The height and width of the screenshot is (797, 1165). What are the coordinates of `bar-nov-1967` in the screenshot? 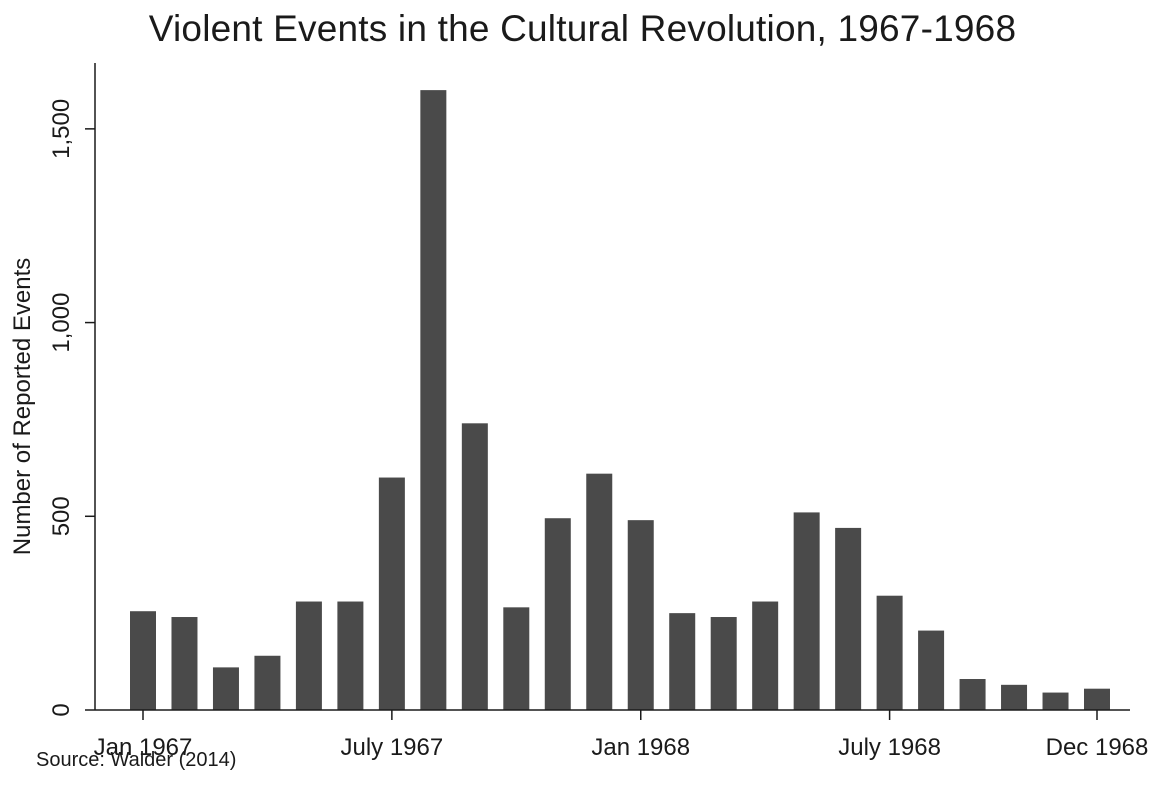 It's located at (557, 614).